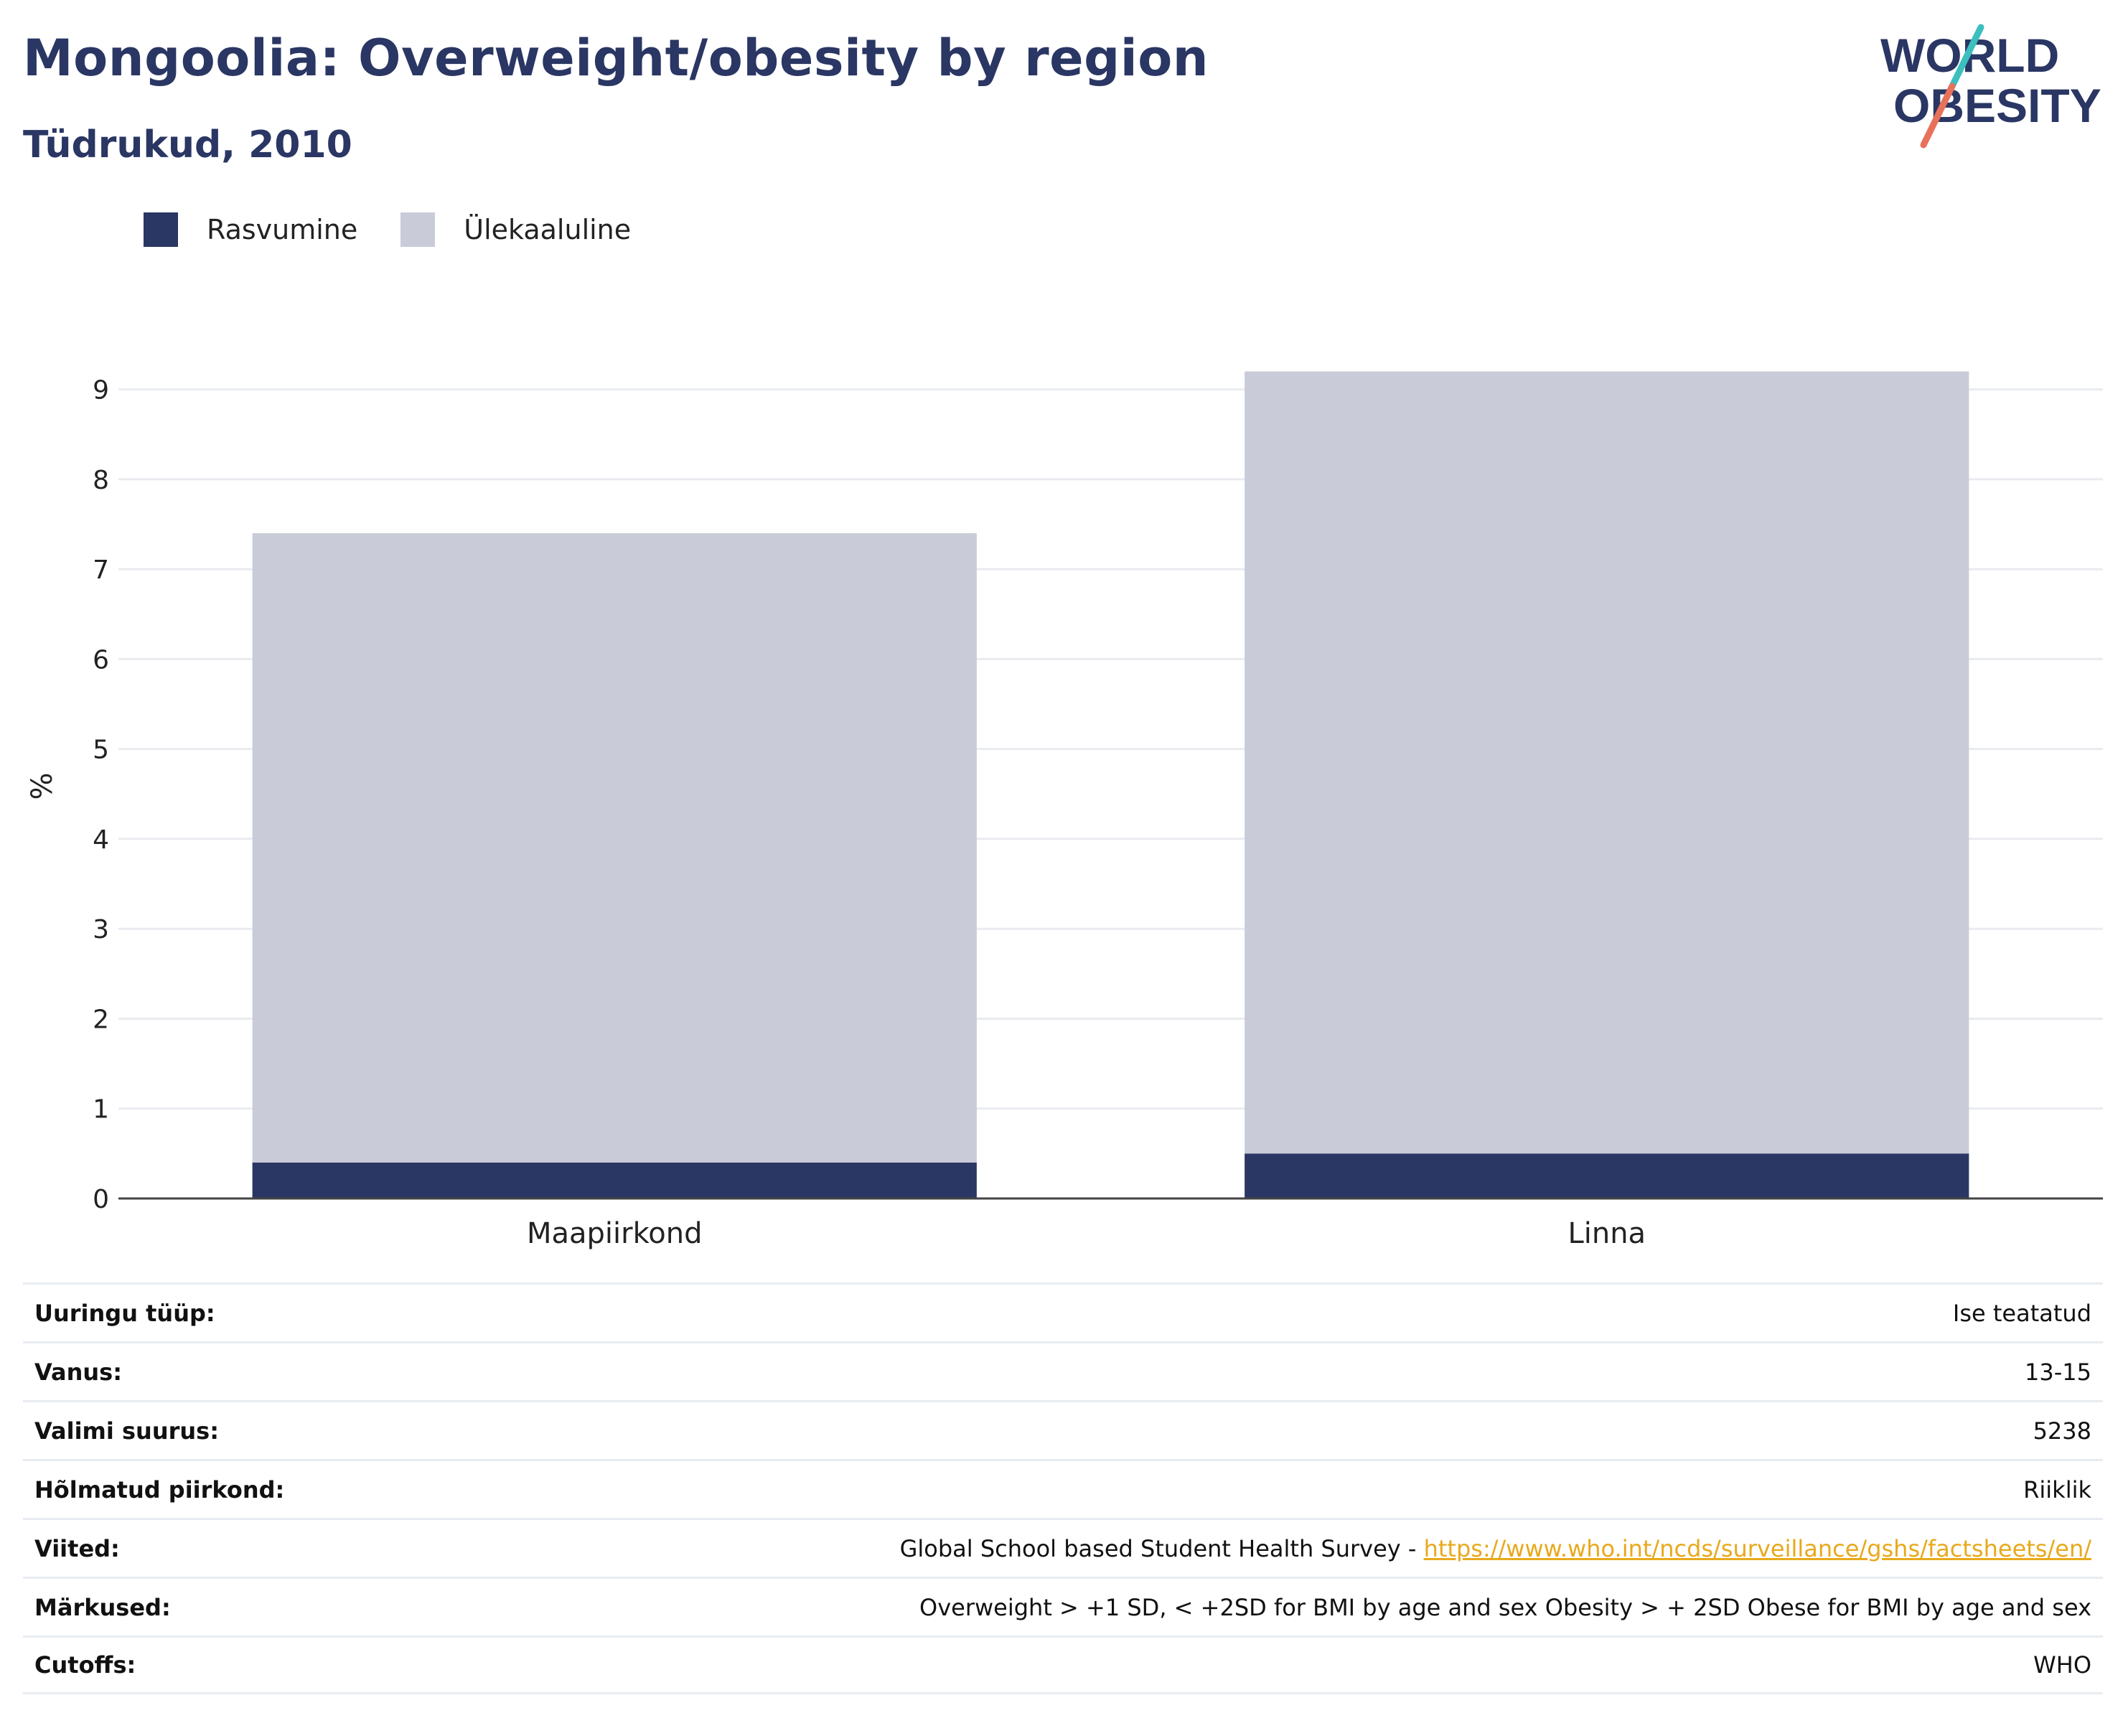  I want to click on info-value: Ise teatatud, so click(2021, 1313).